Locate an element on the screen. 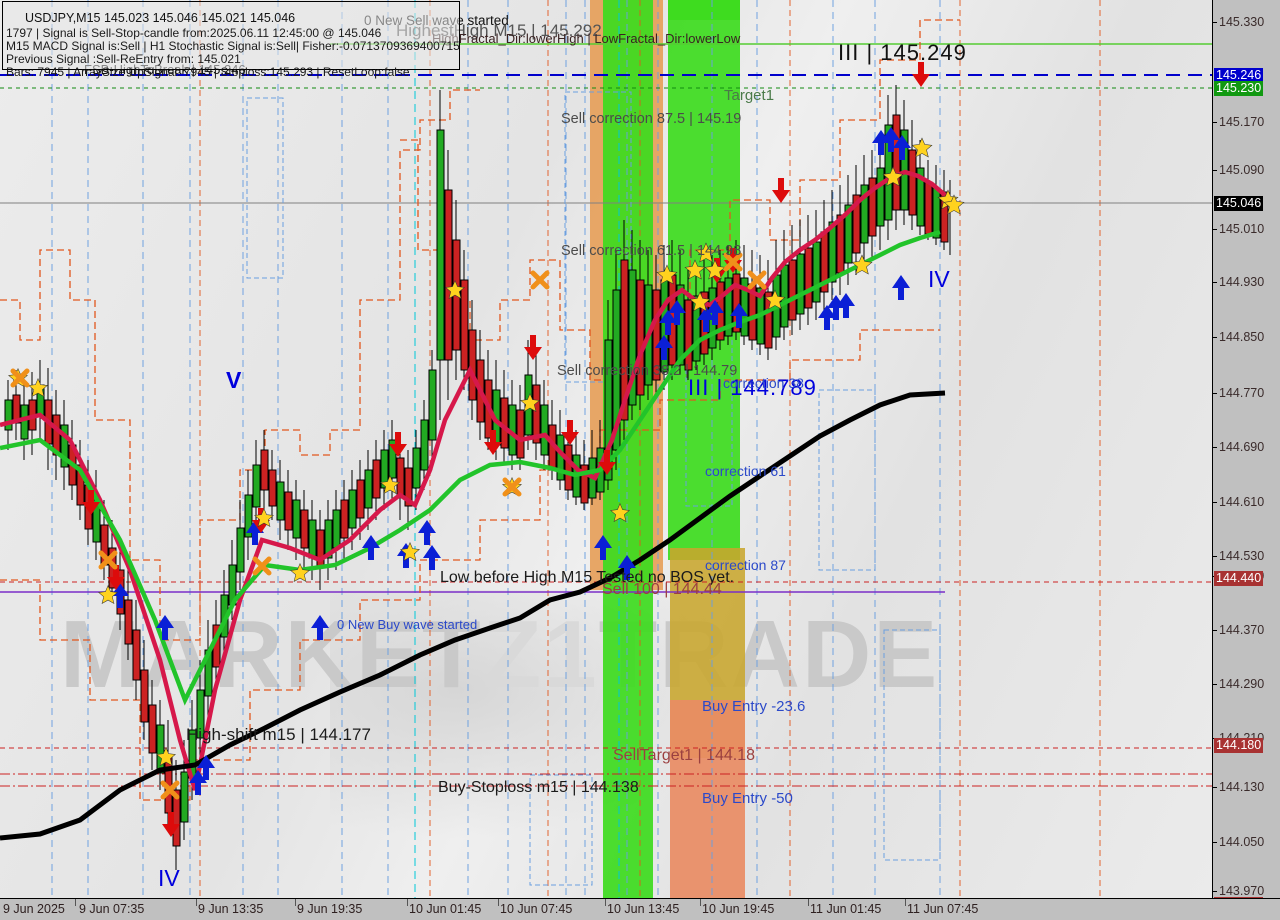 The width and height of the screenshot is (1280, 920). time-tick: 10 Jun 13:45 is located at coordinates (643, 909).